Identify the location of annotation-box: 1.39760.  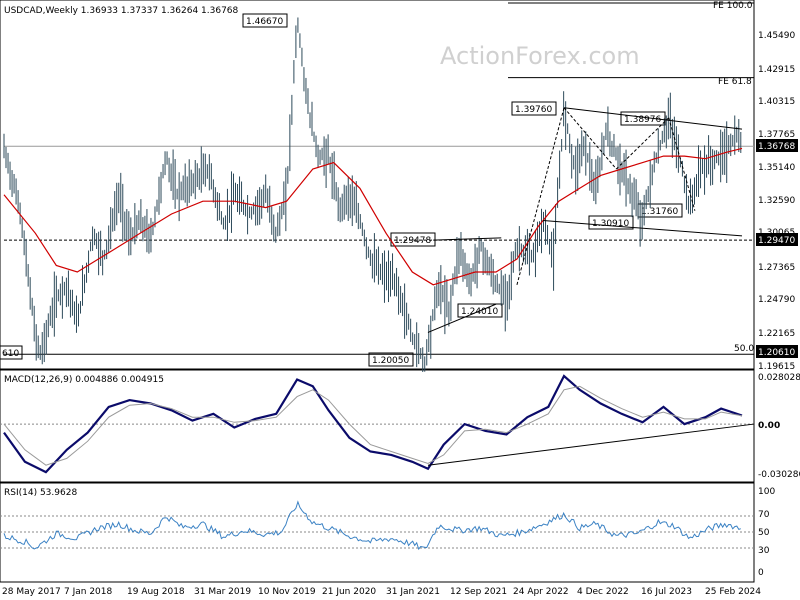
(534, 108).